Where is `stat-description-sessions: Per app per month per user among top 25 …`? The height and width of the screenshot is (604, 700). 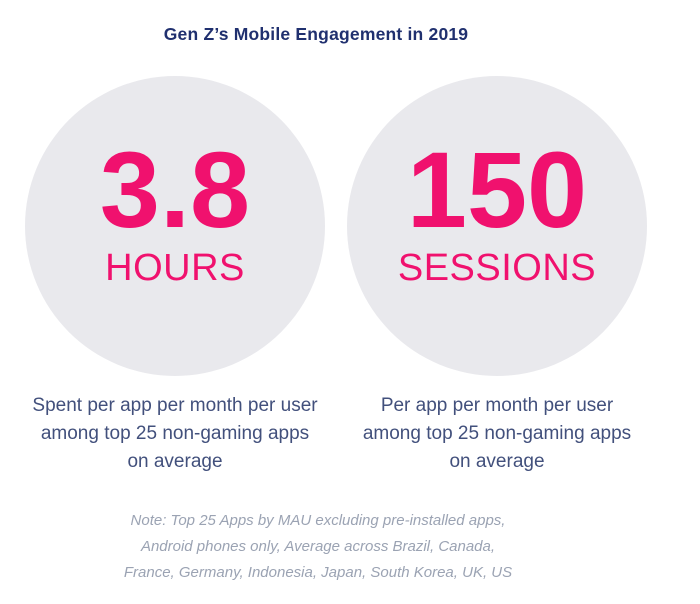
stat-description-sessions: Per app per month per user among top 25 … is located at coordinates (497, 433).